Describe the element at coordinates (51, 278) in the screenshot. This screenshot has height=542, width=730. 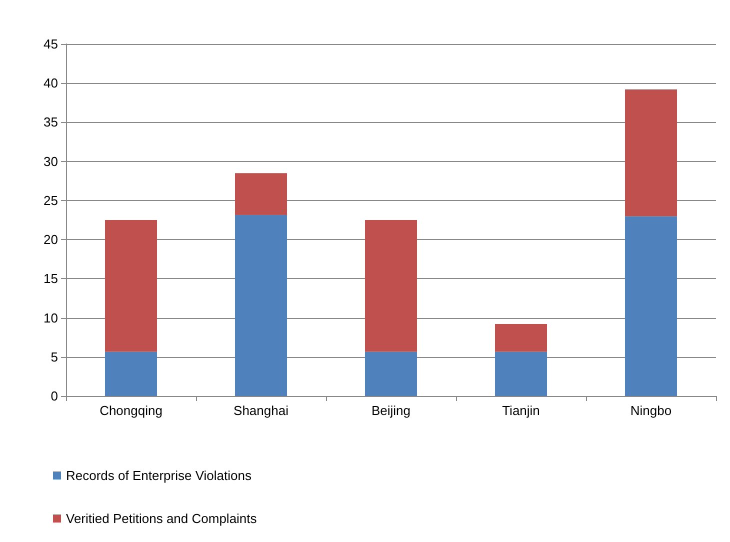
I see `y-tick-label: 15` at that location.